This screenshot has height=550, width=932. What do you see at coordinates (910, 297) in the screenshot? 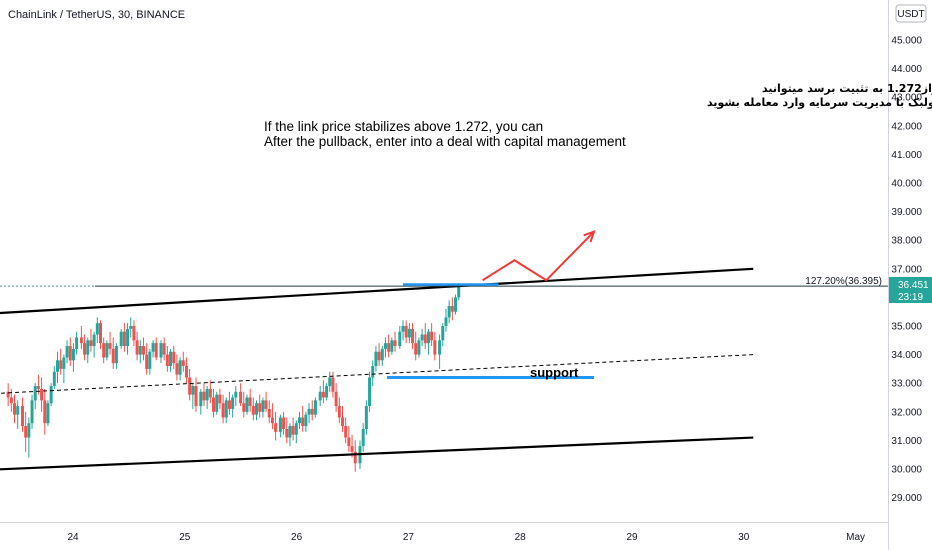
I see `countdown-value: 23:19` at bounding box center [910, 297].